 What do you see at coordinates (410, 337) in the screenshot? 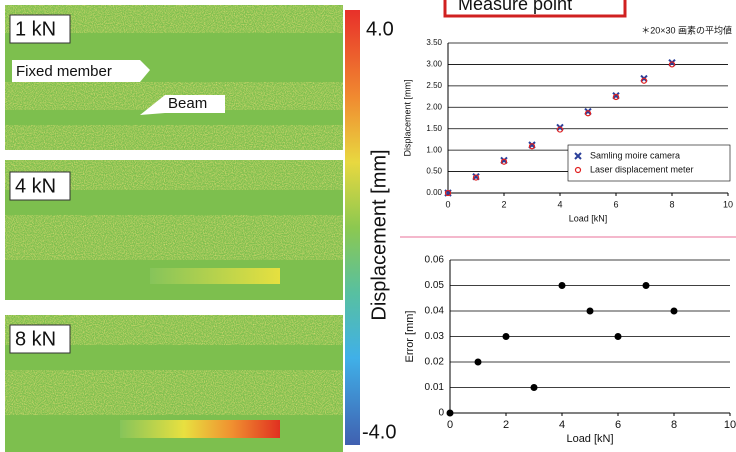
I see `y-axis-label: Error [mm]` at bounding box center [410, 337].